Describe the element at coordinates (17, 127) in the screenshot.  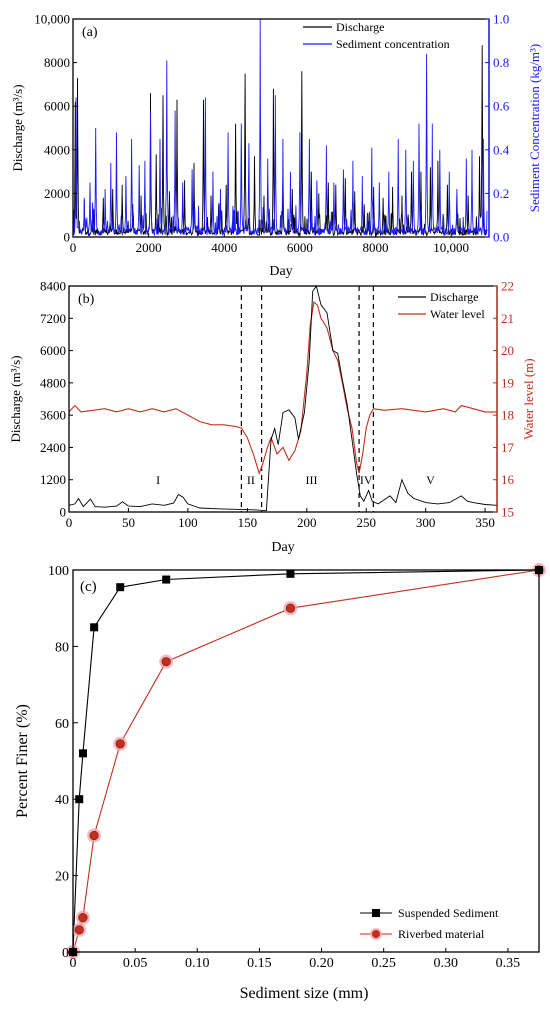
I see `y-axis-label-left-a: Discharge (m³/s)` at that location.